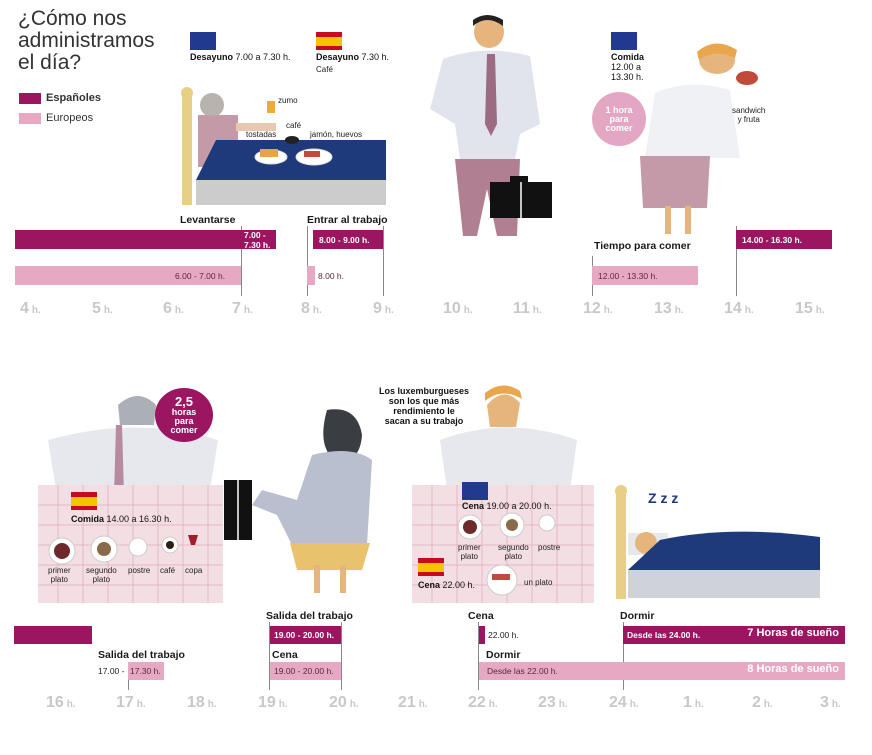  I want to click on legend-swatch-spanish, so click(30, 98).